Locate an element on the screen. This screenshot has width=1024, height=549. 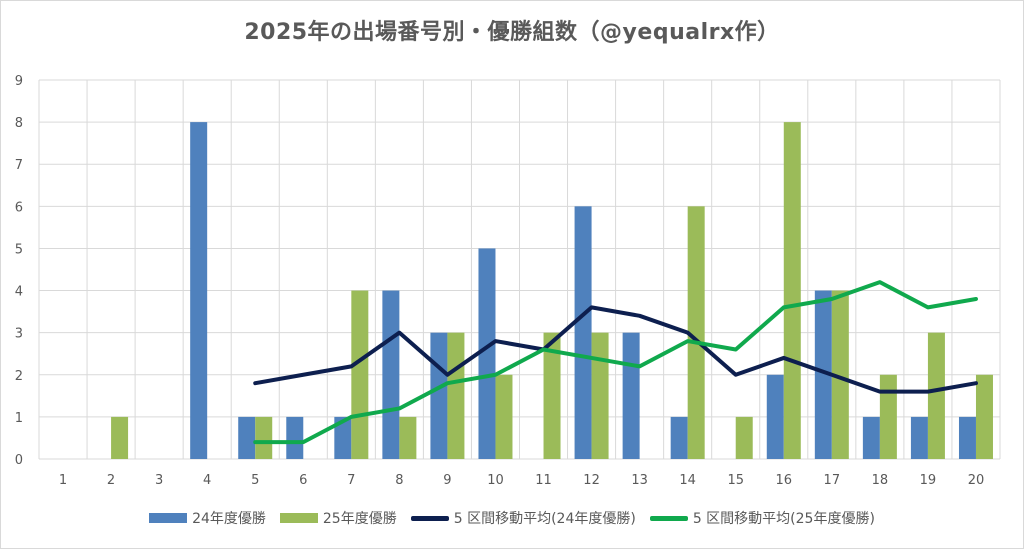
chart-title: 2025年の出場番号別・優勝組数（@yequalrx作） is located at coordinates (512, 32).